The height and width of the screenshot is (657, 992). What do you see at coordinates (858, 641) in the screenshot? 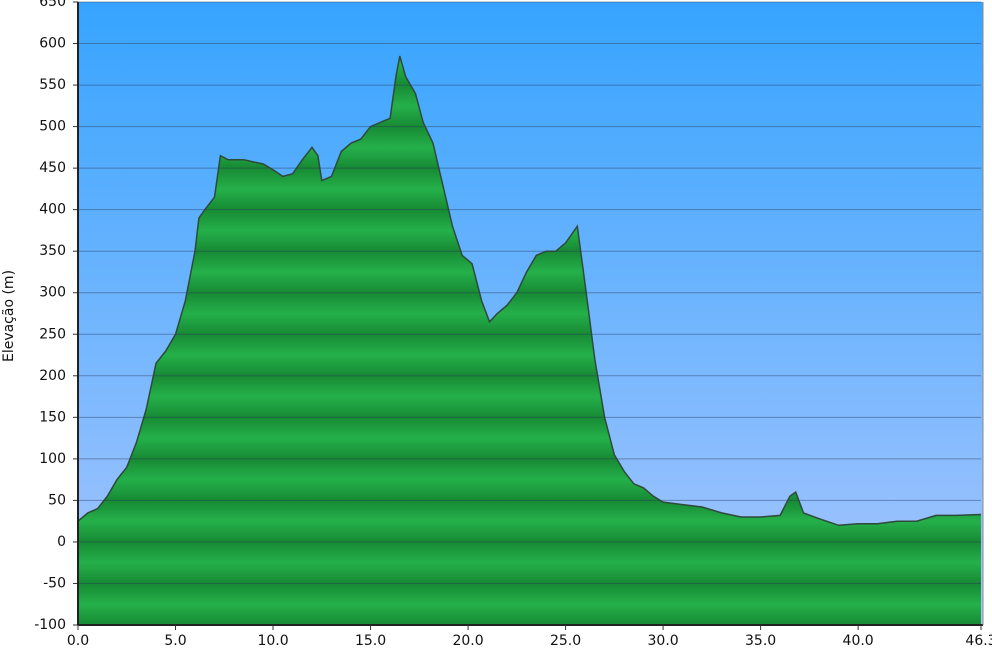
I see `x-tick-label: 40.0` at bounding box center [858, 641].